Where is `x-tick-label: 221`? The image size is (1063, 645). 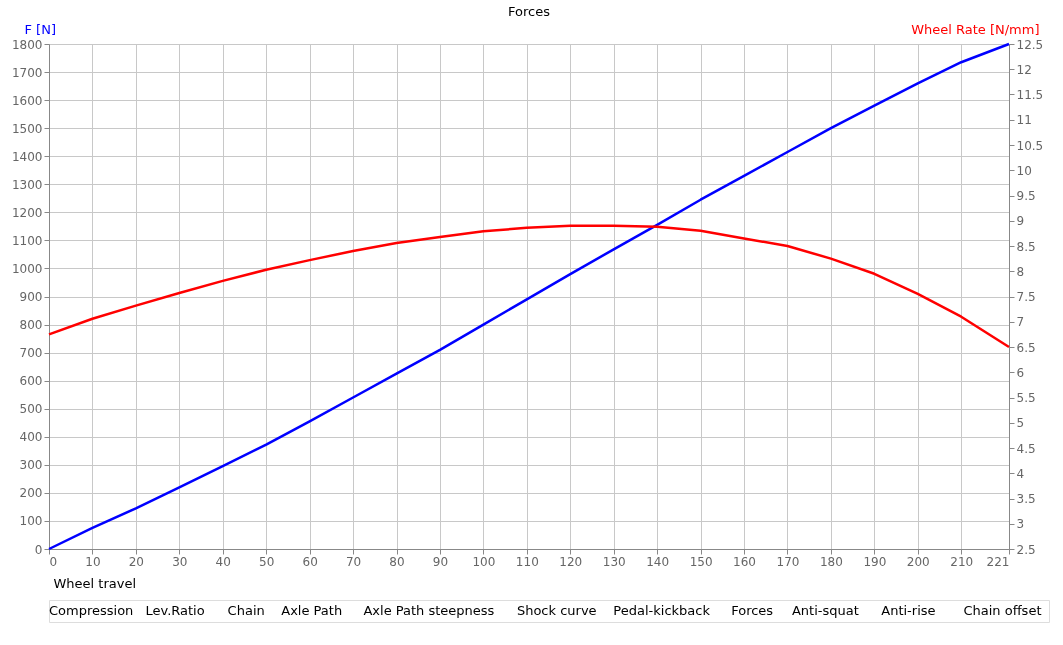
x-tick-label: 221 is located at coordinates (998, 561).